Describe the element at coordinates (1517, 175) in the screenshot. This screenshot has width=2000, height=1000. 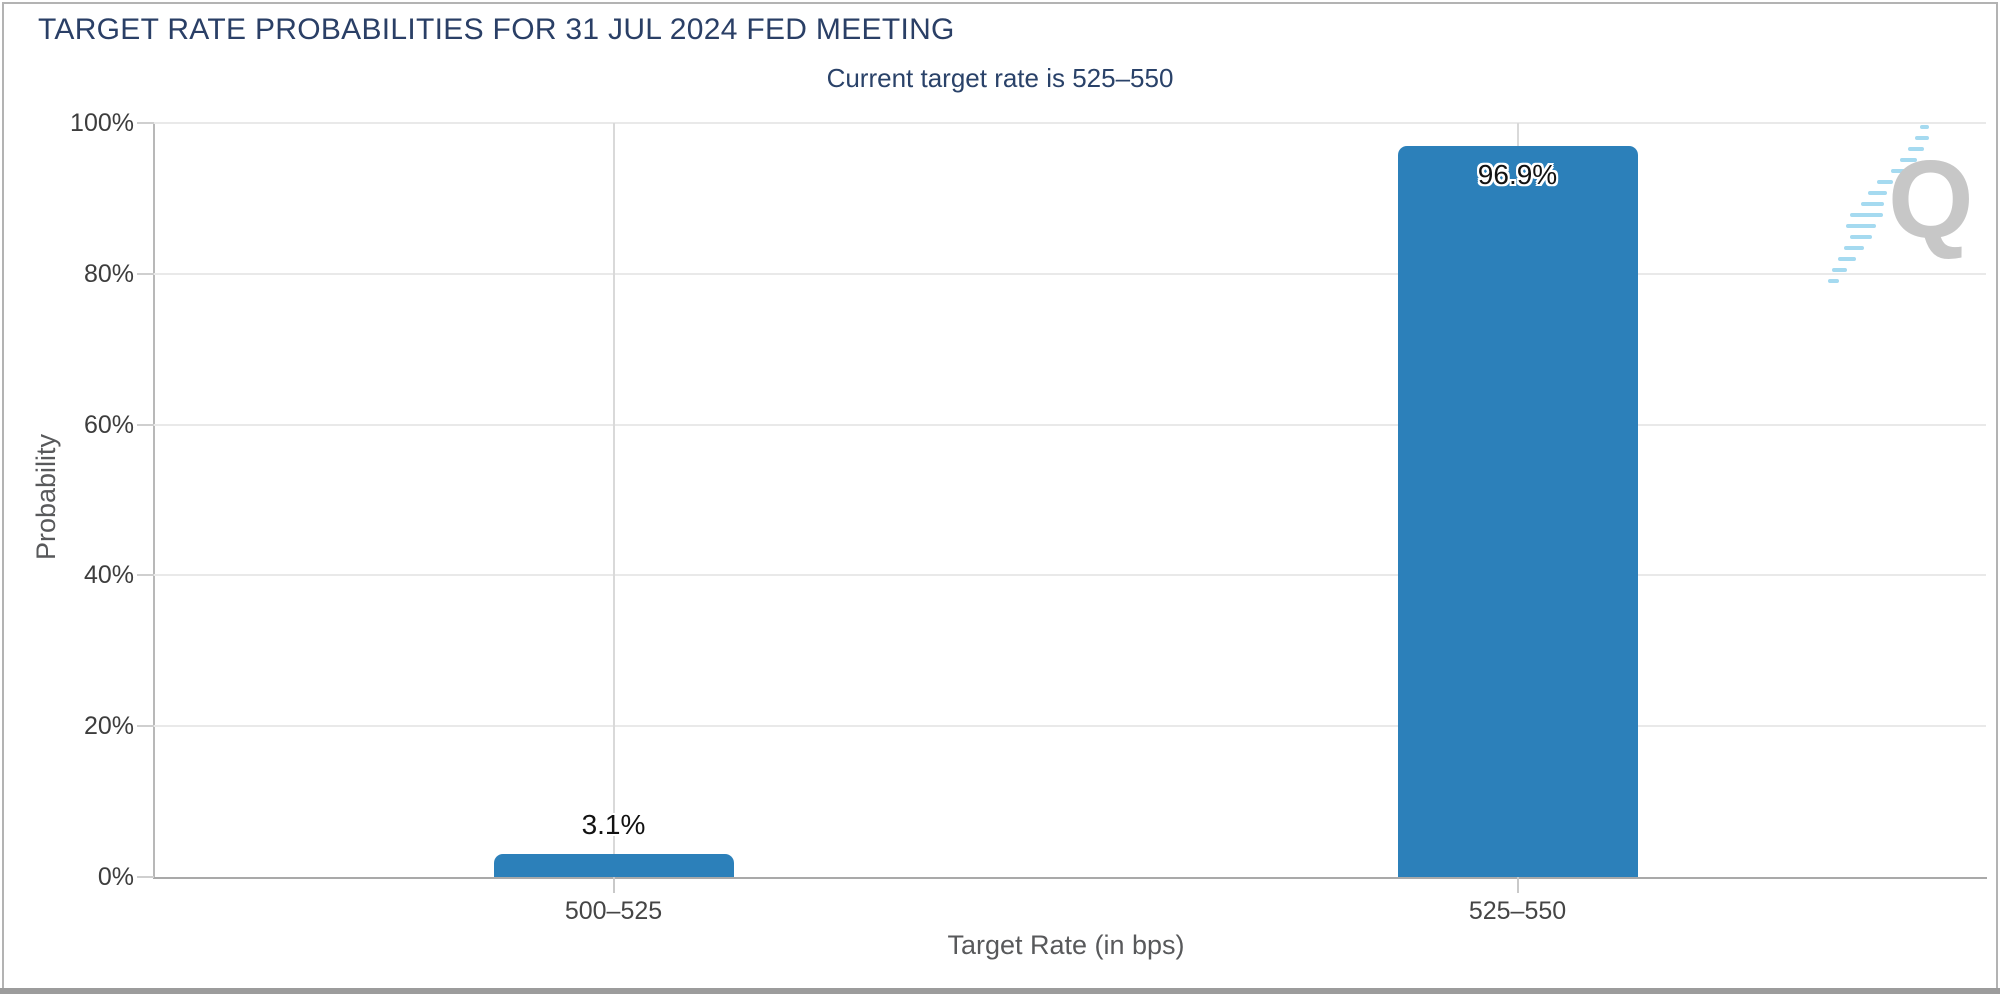
I see `bar-value-label: 96.9%` at that location.